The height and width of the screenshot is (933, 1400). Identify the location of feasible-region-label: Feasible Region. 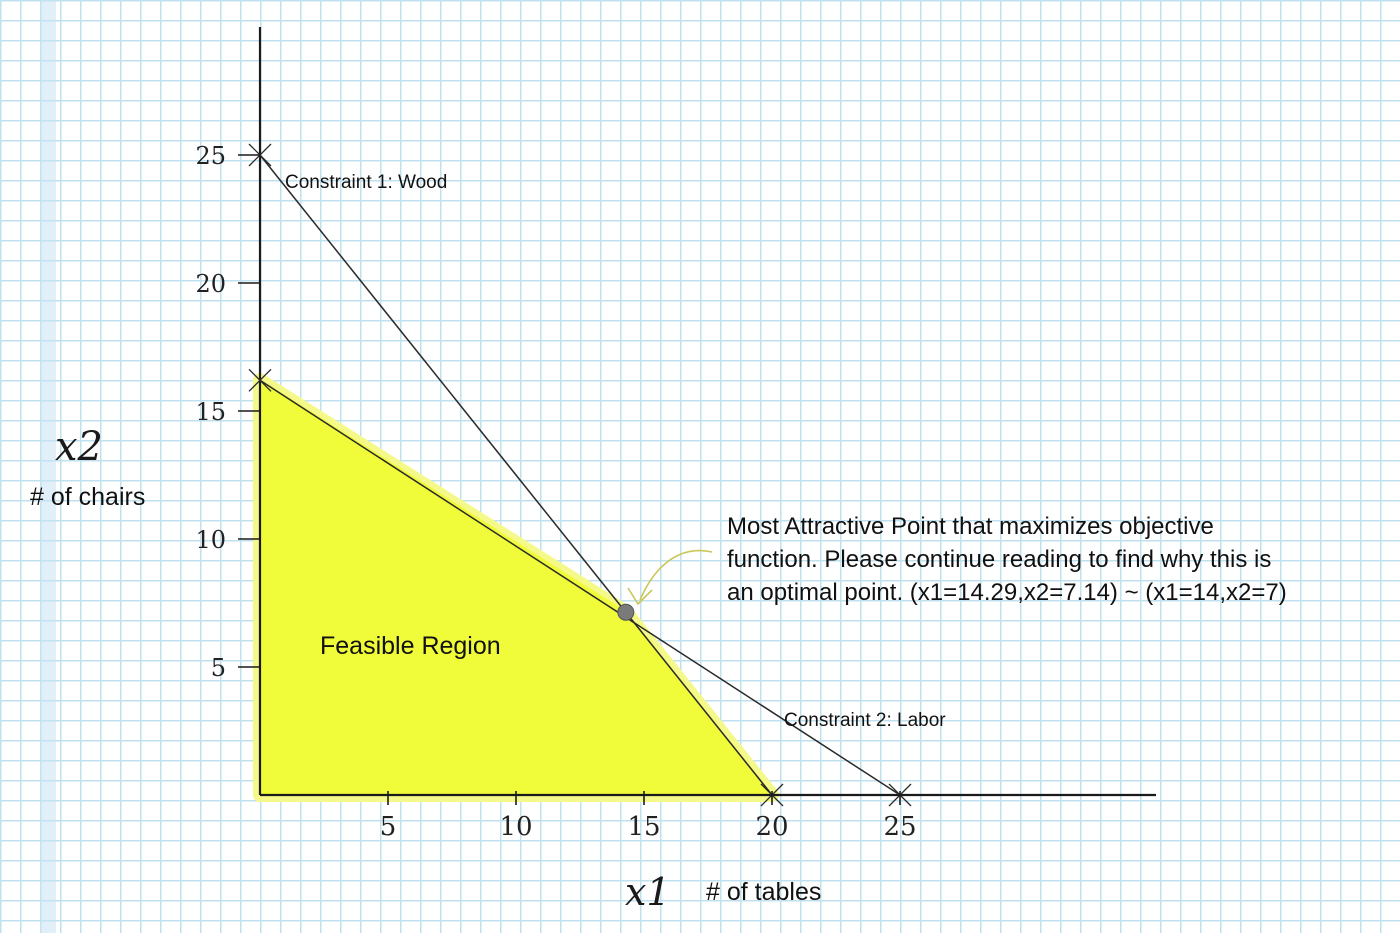
(410, 646).